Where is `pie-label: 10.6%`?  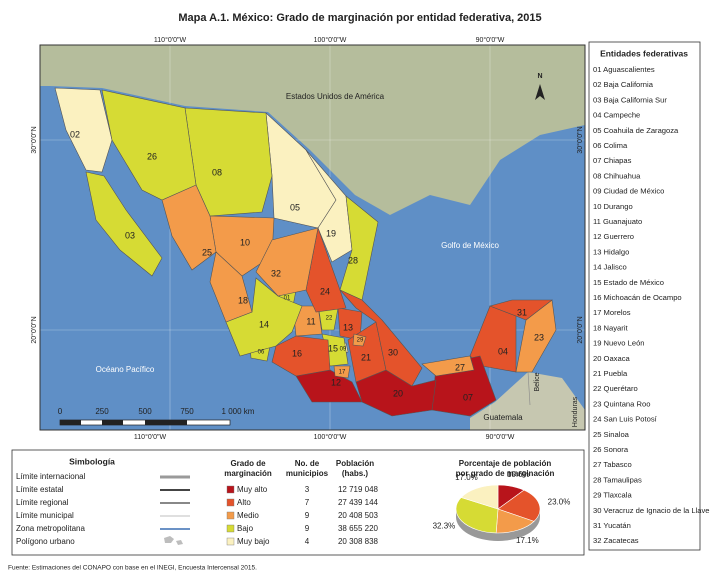
pie-label: 10.6% is located at coordinates (518, 474).